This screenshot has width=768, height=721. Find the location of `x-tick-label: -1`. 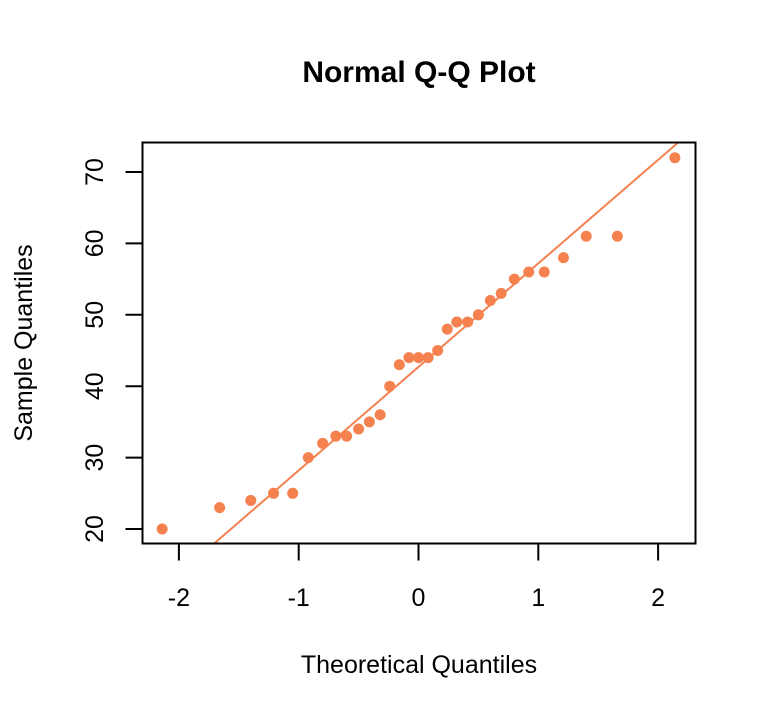

x-tick-label: -1 is located at coordinates (299, 598).